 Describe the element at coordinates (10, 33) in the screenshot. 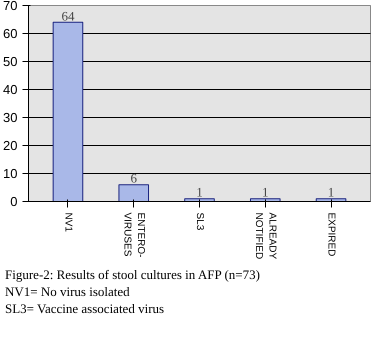

I see `y-tick-label: 60` at that location.